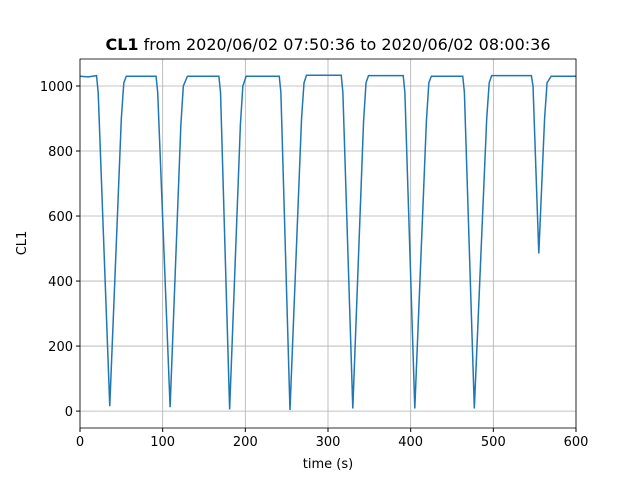 This screenshot has height=484, width=640. I want to click on y-tick-label: 600, so click(60, 217).